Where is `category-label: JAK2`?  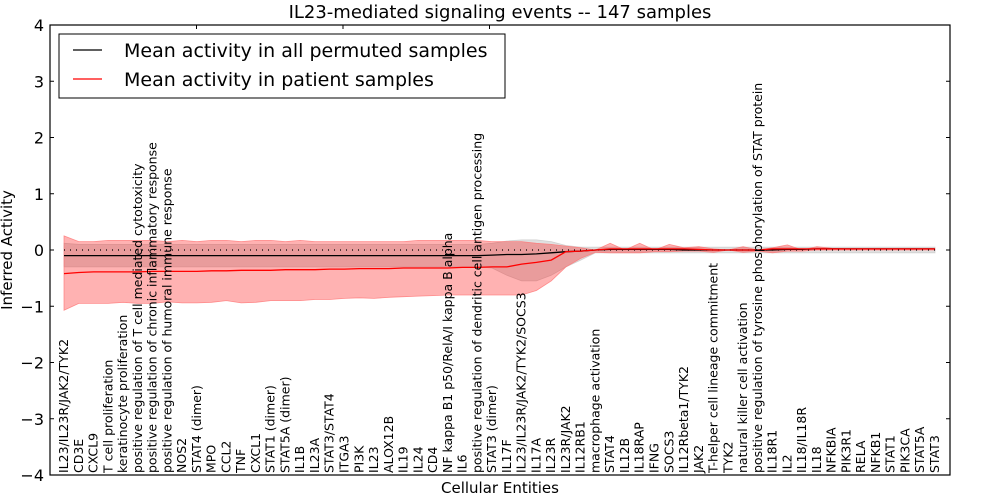
category-label: JAK2 is located at coordinates (698, 459).